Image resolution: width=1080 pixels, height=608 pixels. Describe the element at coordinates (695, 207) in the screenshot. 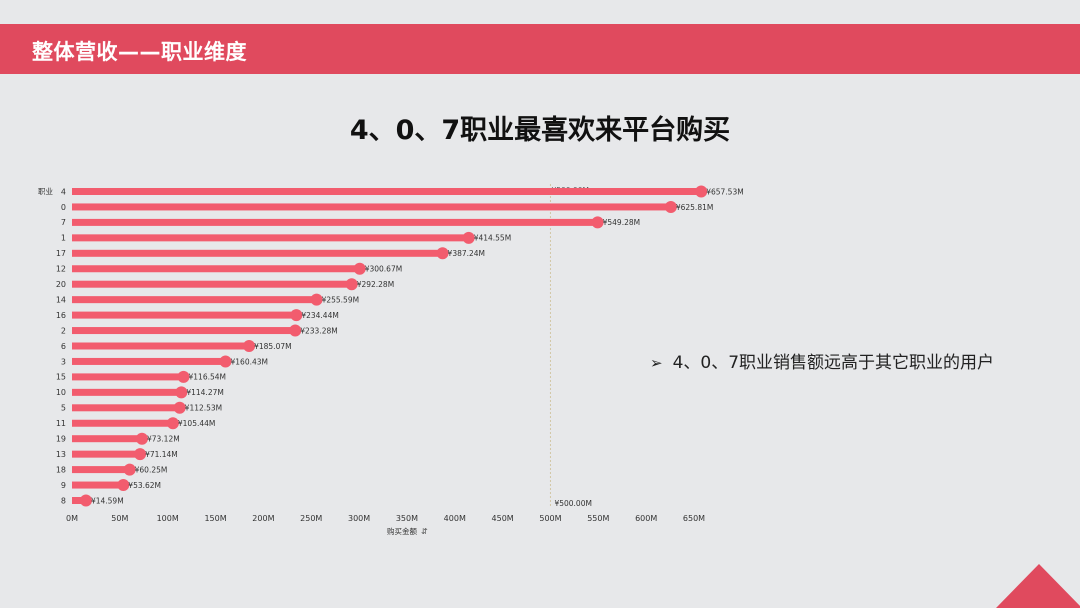

I see `data-label: ¥625.81M` at that location.